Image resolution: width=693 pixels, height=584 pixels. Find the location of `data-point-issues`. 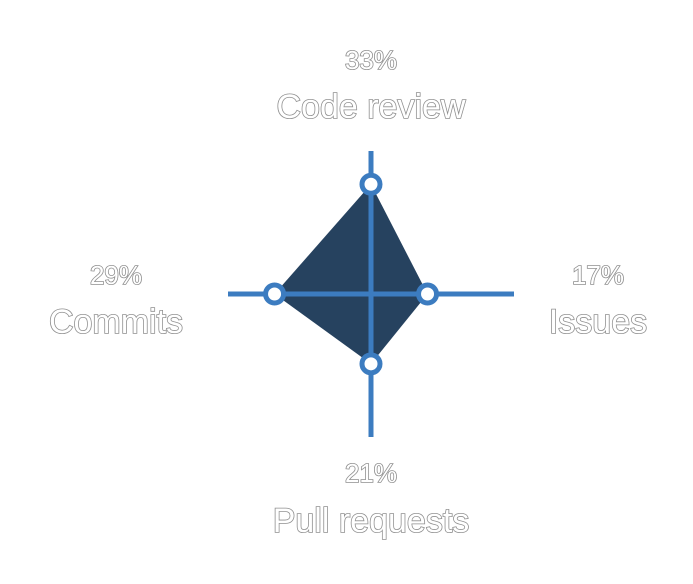

data-point-issues is located at coordinates (428, 294).